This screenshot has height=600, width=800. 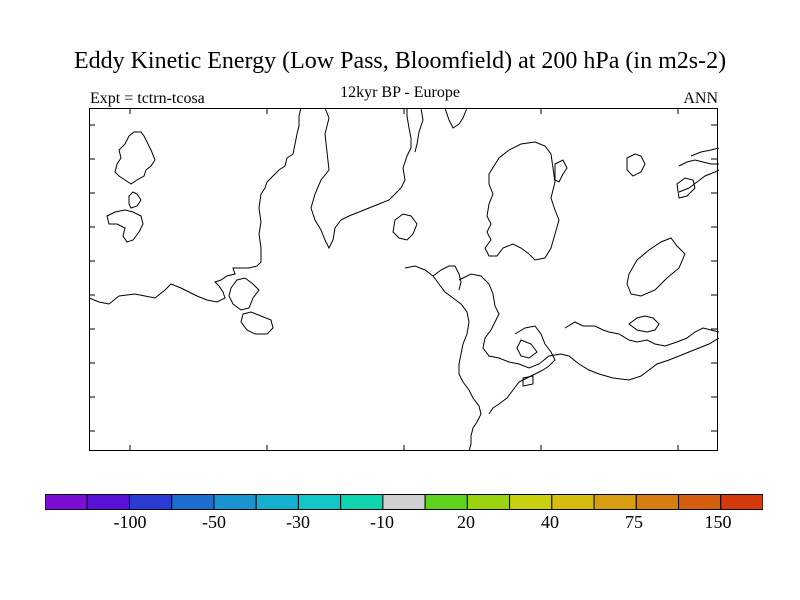 I want to click on colorbar-label: 20, so click(x=466, y=522).